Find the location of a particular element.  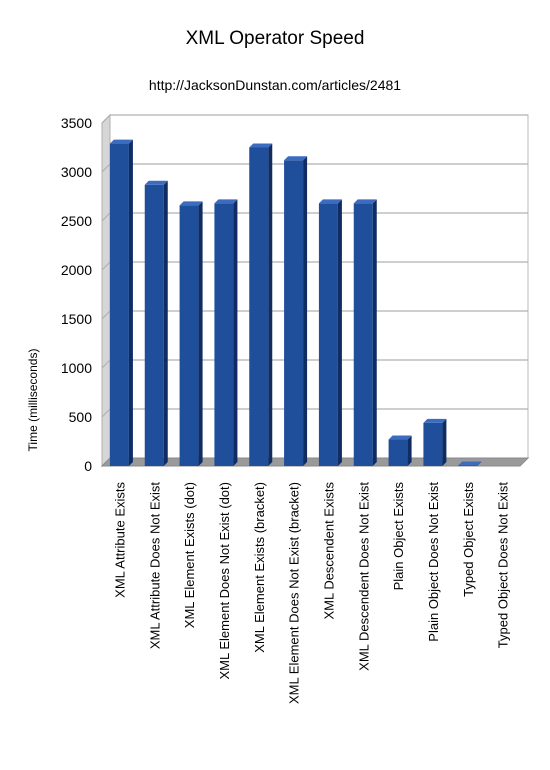

x-tick-label: Typed Object Does Not Exist is located at coordinates (503, 565).